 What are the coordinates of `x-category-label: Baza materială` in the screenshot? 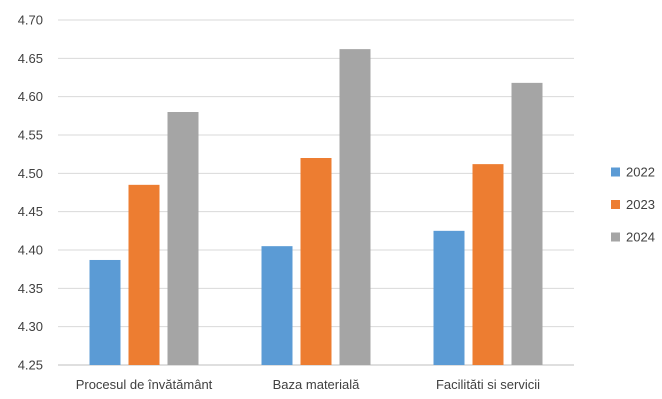 It's located at (316, 384).